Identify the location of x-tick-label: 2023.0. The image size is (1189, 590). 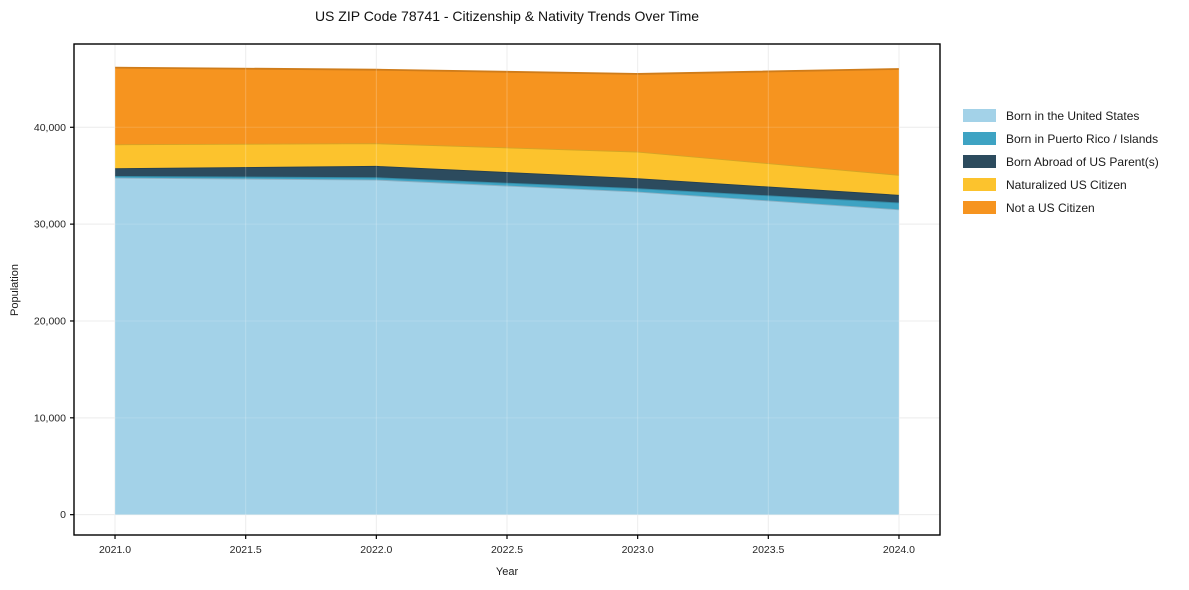
(638, 550).